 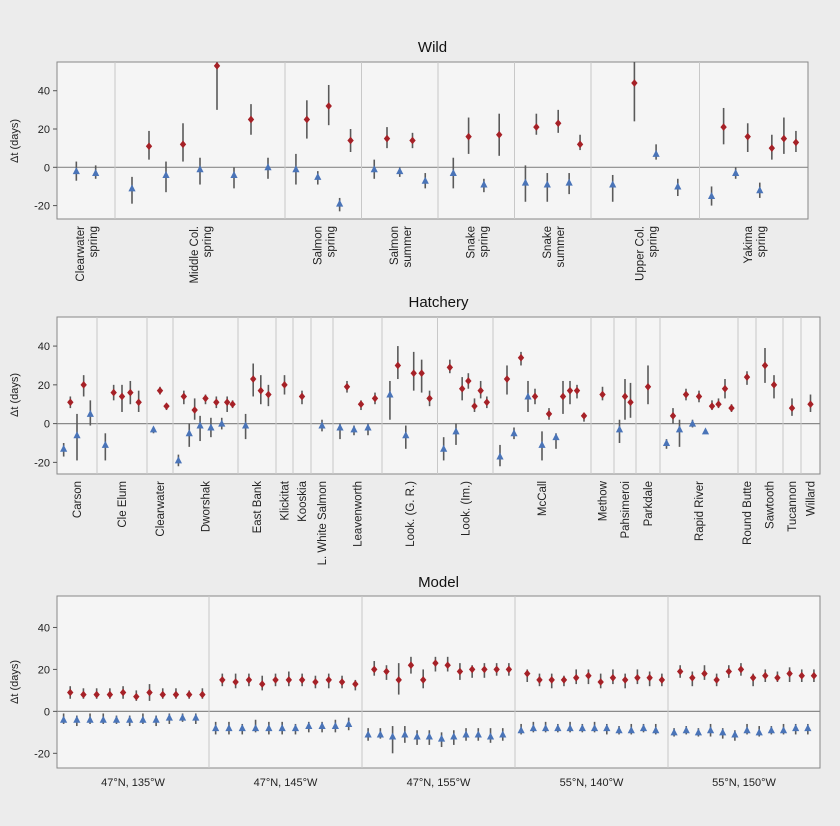 What do you see at coordinates (15, 395) in the screenshot?
I see `y-axis-label: Δt (days)` at bounding box center [15, 395].